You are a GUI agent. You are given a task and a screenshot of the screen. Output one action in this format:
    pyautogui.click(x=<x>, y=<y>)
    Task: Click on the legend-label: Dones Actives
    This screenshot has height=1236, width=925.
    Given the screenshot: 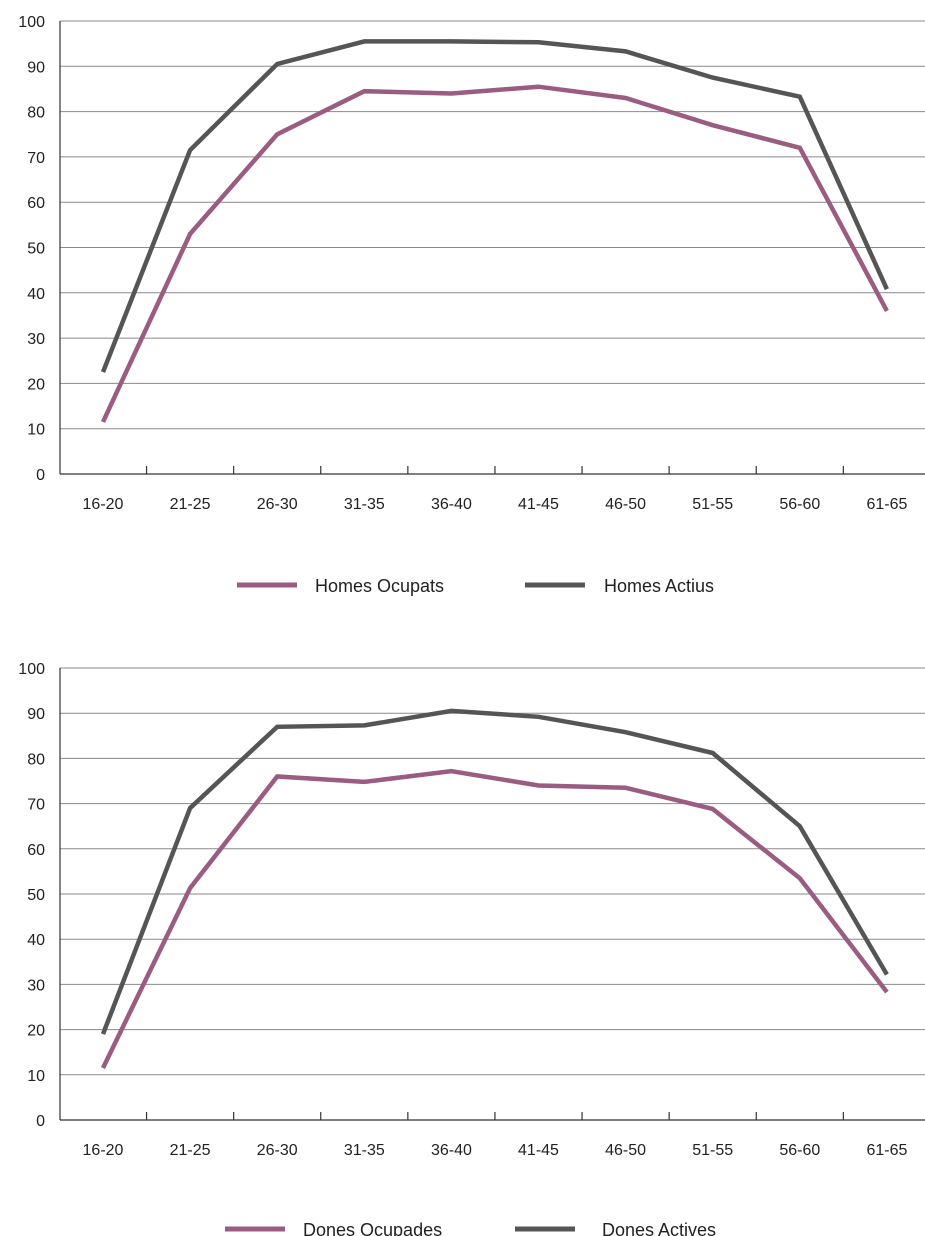 What is the action you would take?
    pyautogui.click(x=659, y=1228)
    